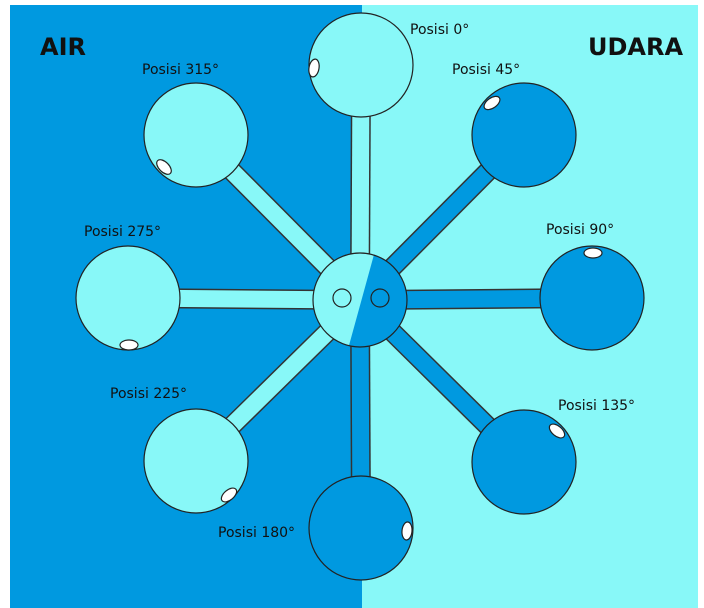 This screenshot has width=704, height=608. I want to click on position-label: Posisi 180°, so click(256, 533).